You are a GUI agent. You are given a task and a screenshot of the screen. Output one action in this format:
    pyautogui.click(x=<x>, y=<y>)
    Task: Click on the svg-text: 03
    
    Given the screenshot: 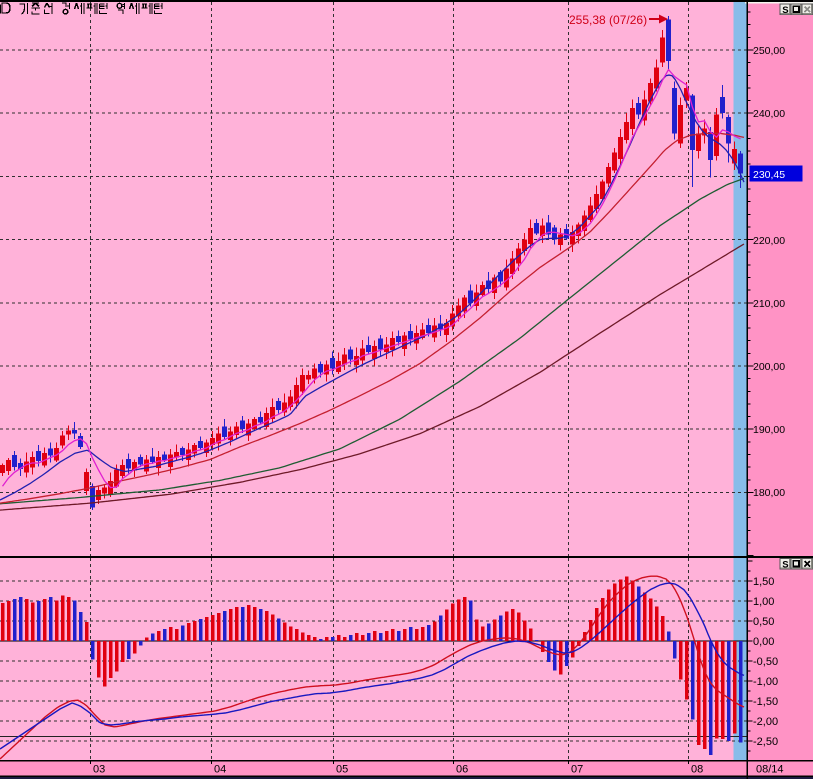 What is the action you would take?
    pyautogui.click(x=99, y=770)
    